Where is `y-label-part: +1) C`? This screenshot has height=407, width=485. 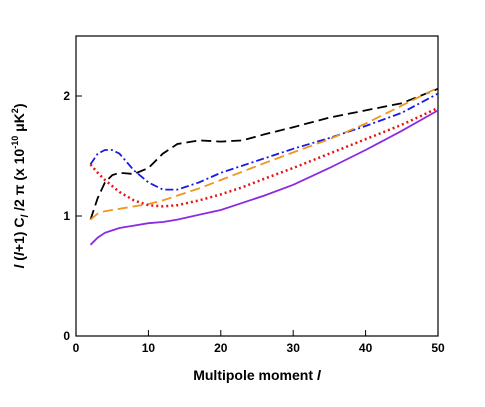 y-label-part: +1) C is located at coordinates (19, 235).